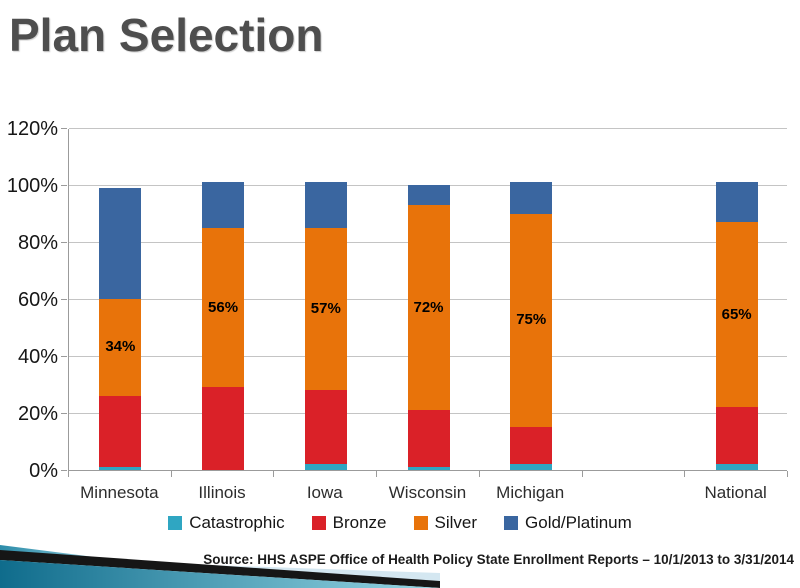 The image size is (800, 588). I want to click on y-axis-label-120: 120%, so click(32, 129).